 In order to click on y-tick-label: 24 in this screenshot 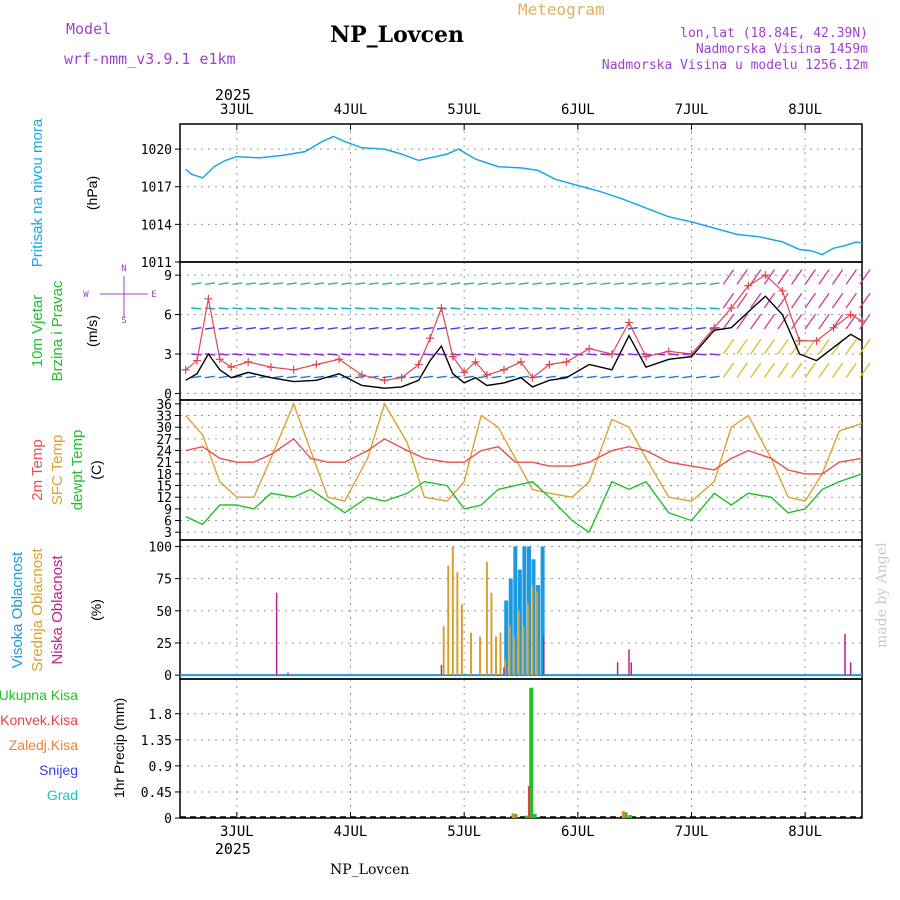, I will do `click(164, 452)`.